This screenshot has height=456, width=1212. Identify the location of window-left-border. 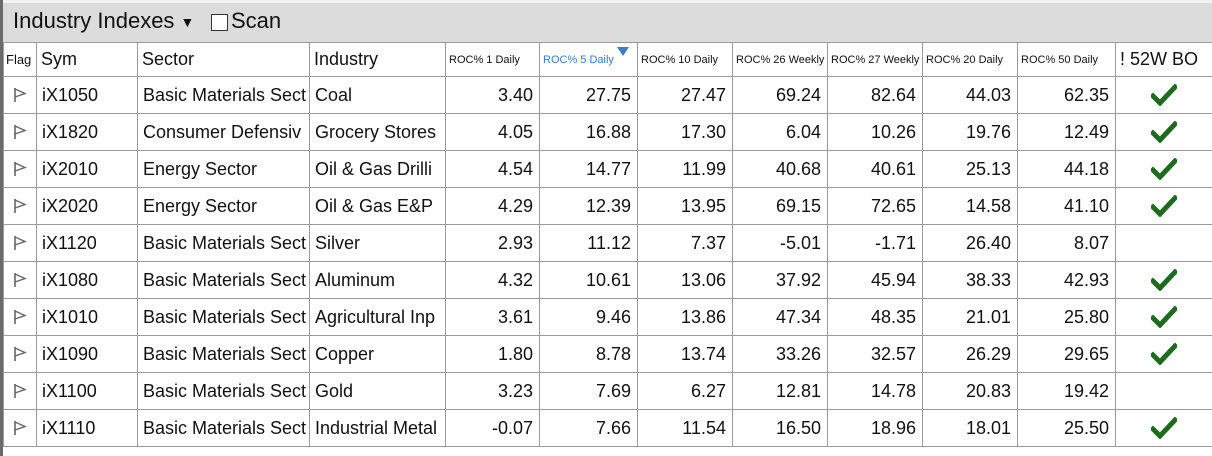
(1, 228).